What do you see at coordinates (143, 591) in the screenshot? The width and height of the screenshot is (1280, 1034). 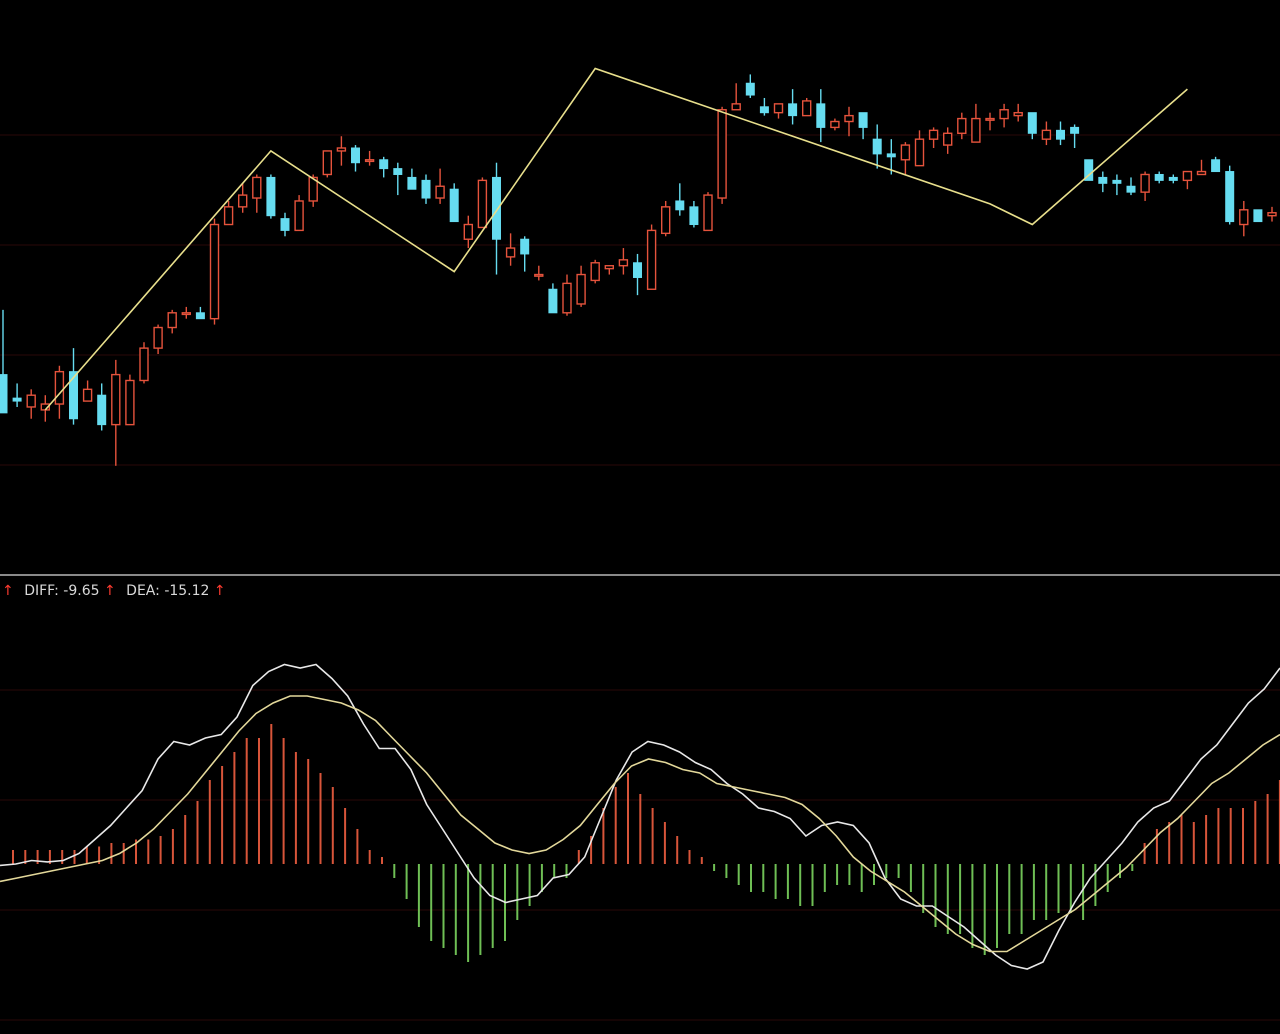 I see `dea-label: DEA:` at bounding box center [143, 591].